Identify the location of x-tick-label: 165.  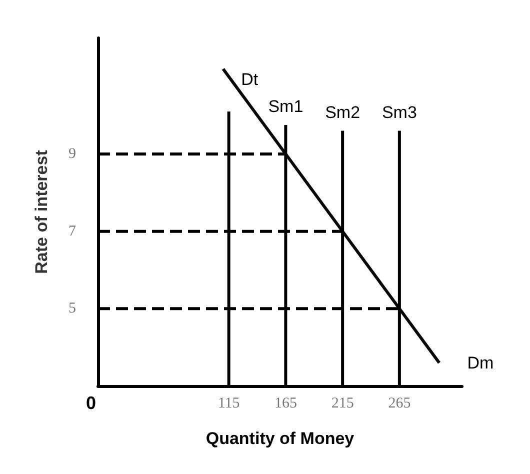
(285, 404).